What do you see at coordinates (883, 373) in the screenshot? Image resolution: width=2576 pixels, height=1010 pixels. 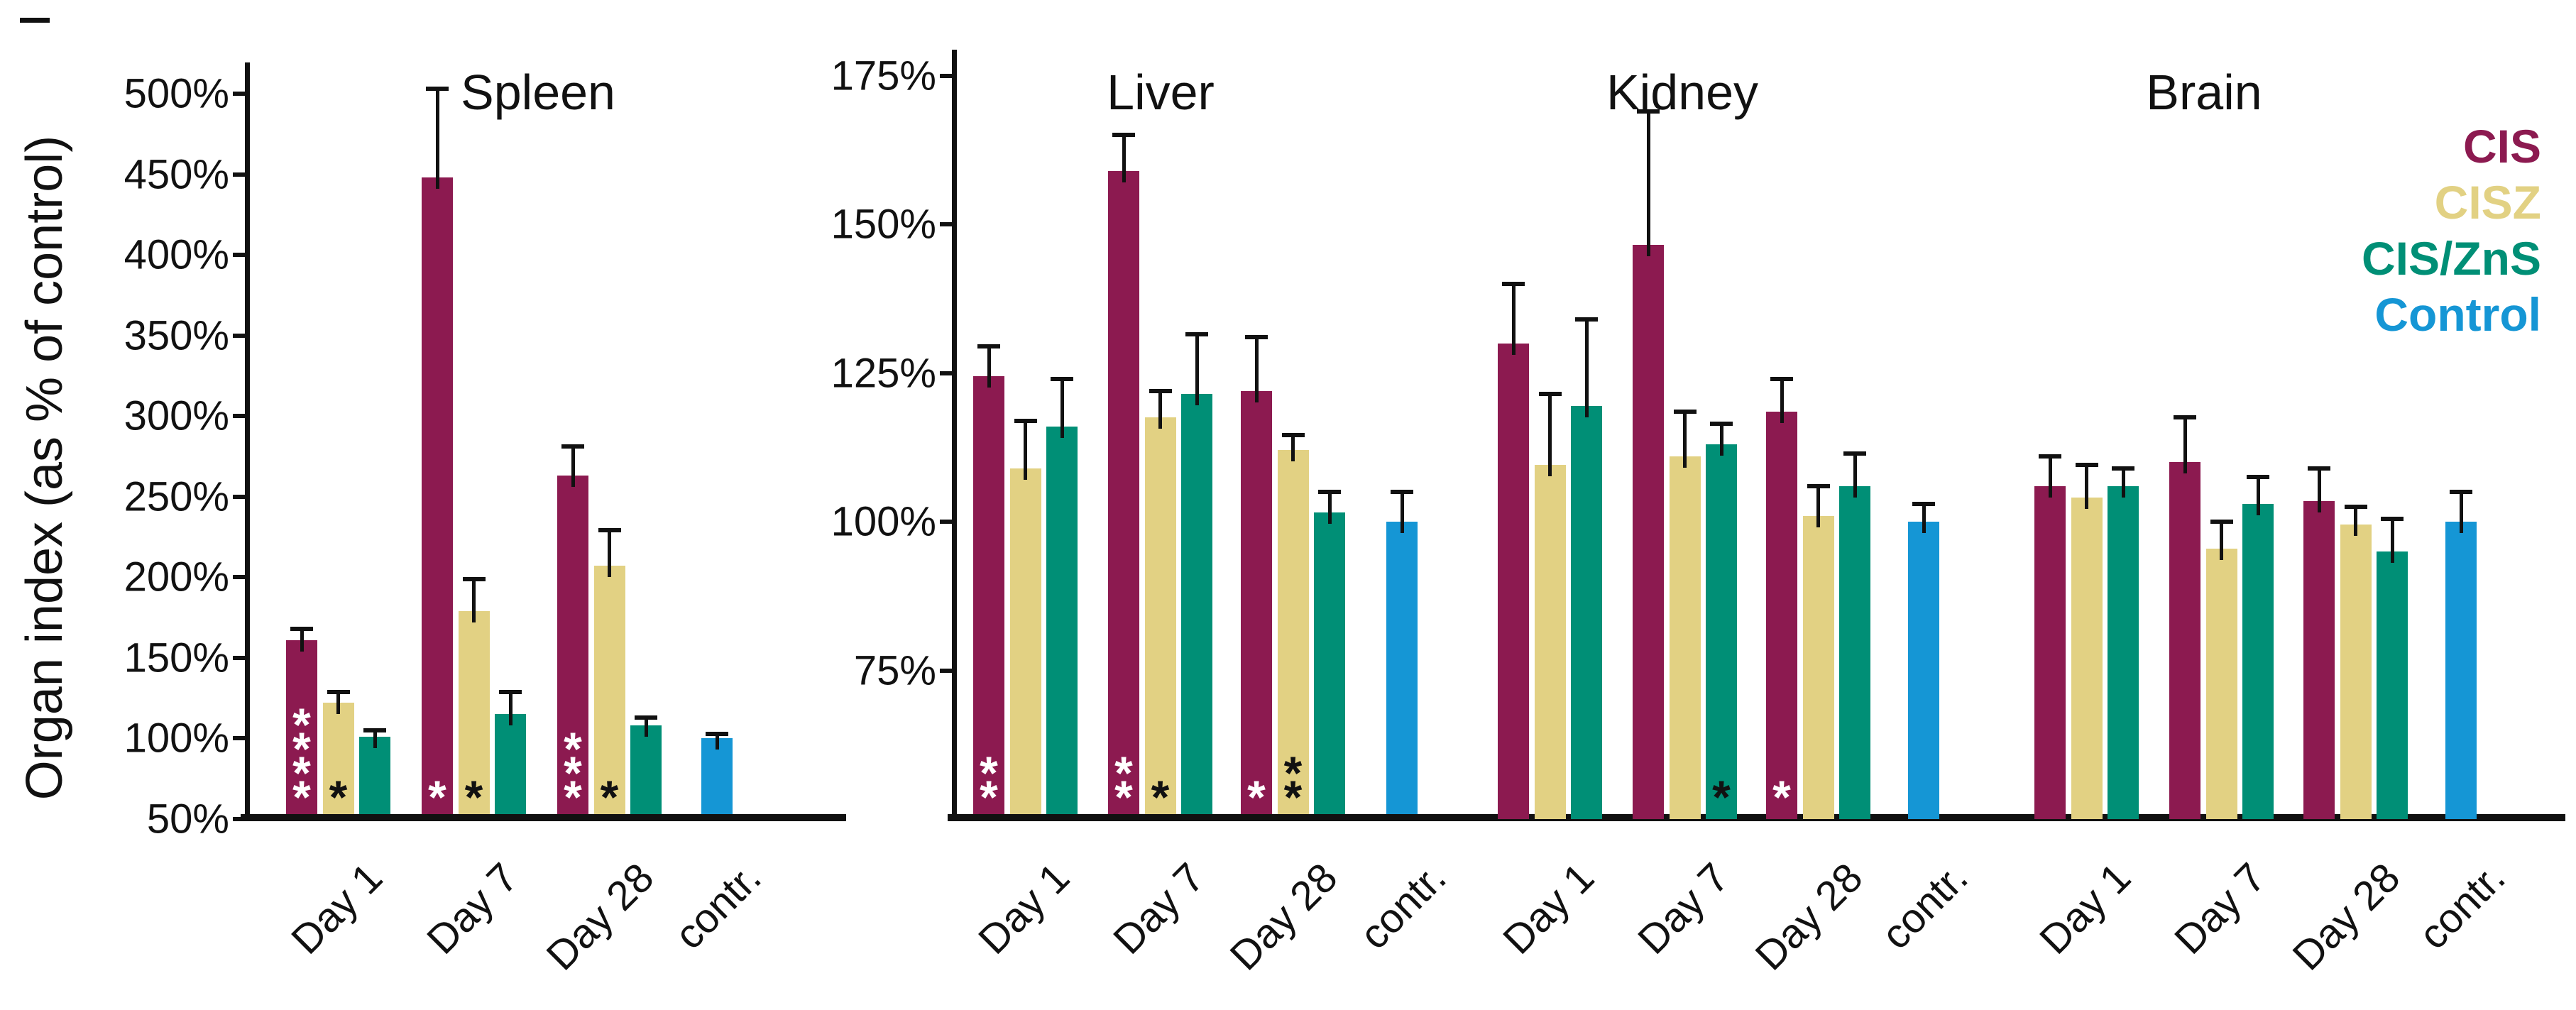 I see `y-tick-label: 125%` at bounding box center [883, 373].